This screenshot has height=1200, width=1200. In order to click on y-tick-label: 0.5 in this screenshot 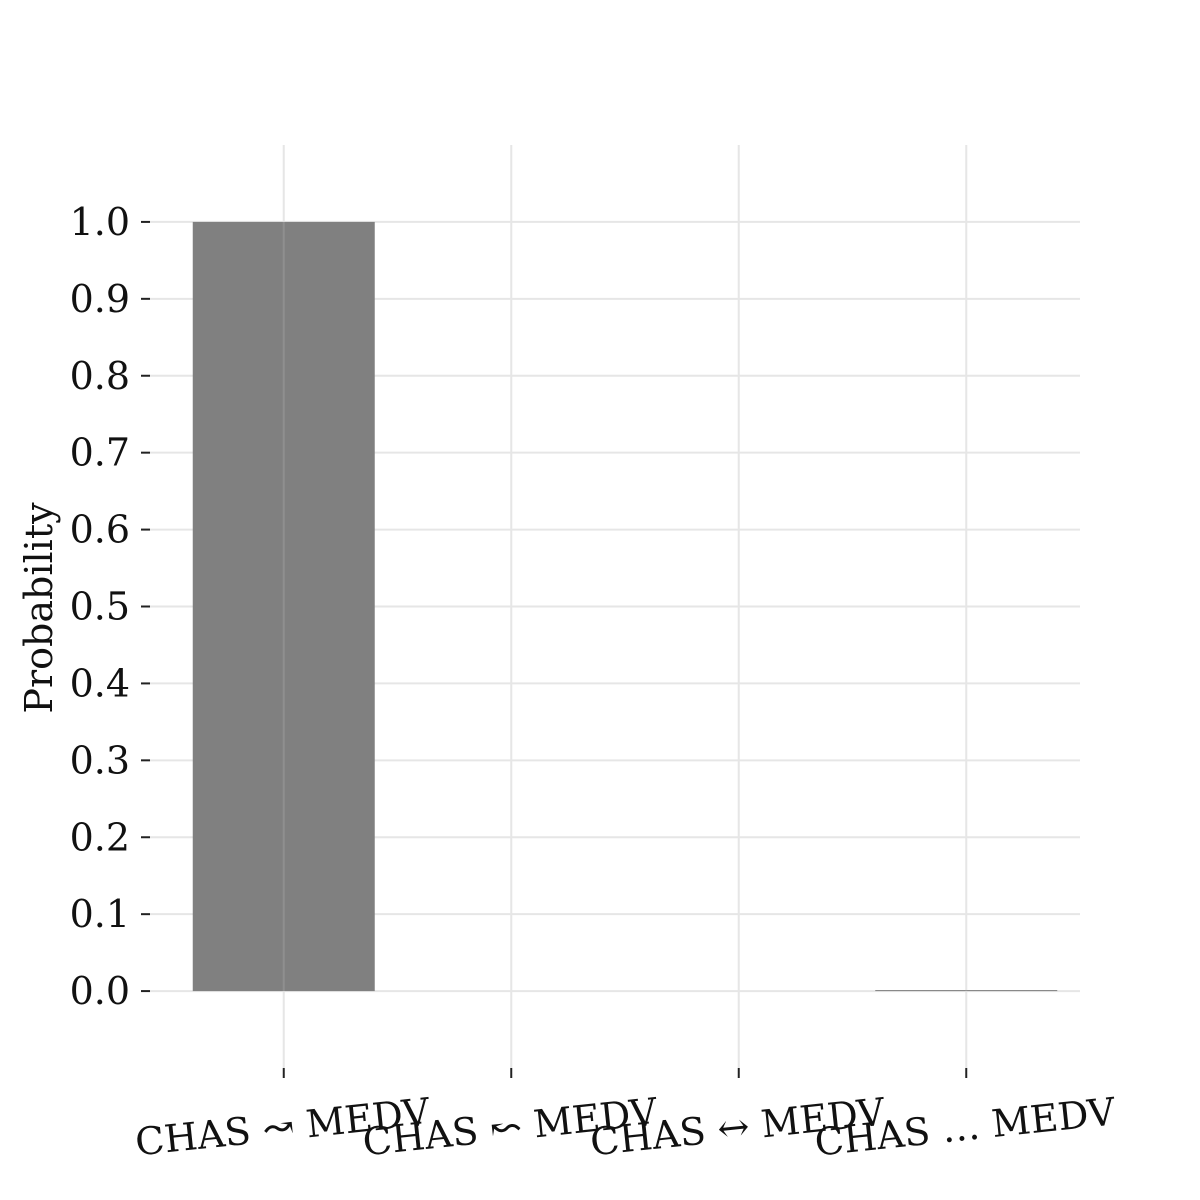, I will do `click(100, 607)`.